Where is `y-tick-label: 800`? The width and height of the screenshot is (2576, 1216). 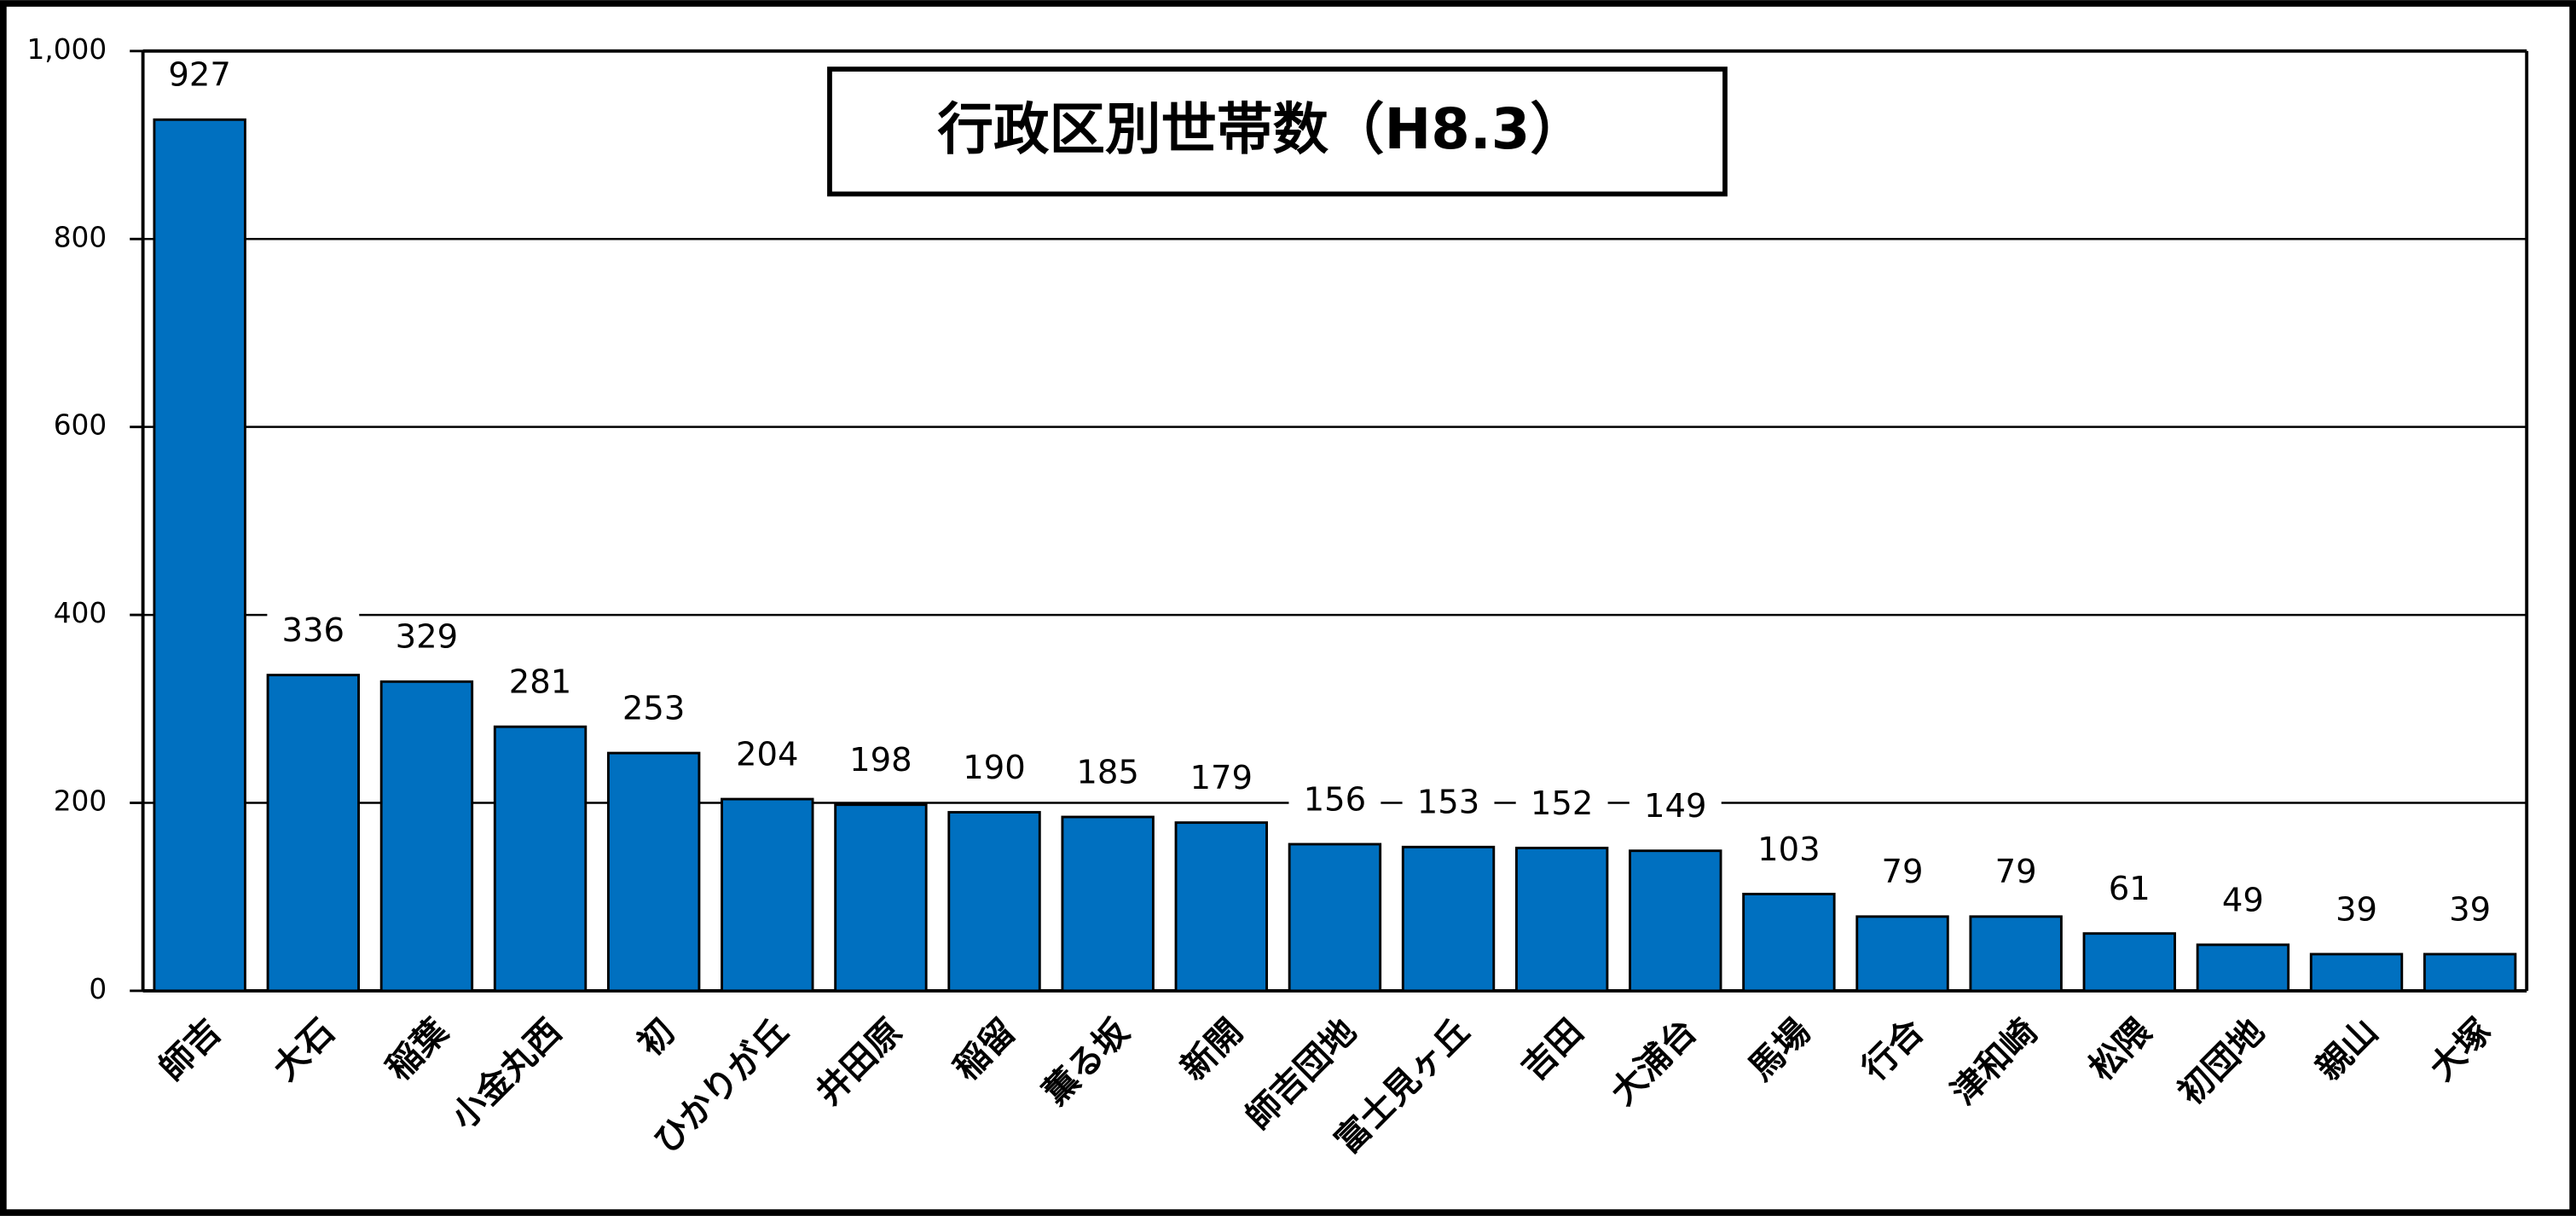 y-tick-label: 800 is located at coordinates (80, 237).